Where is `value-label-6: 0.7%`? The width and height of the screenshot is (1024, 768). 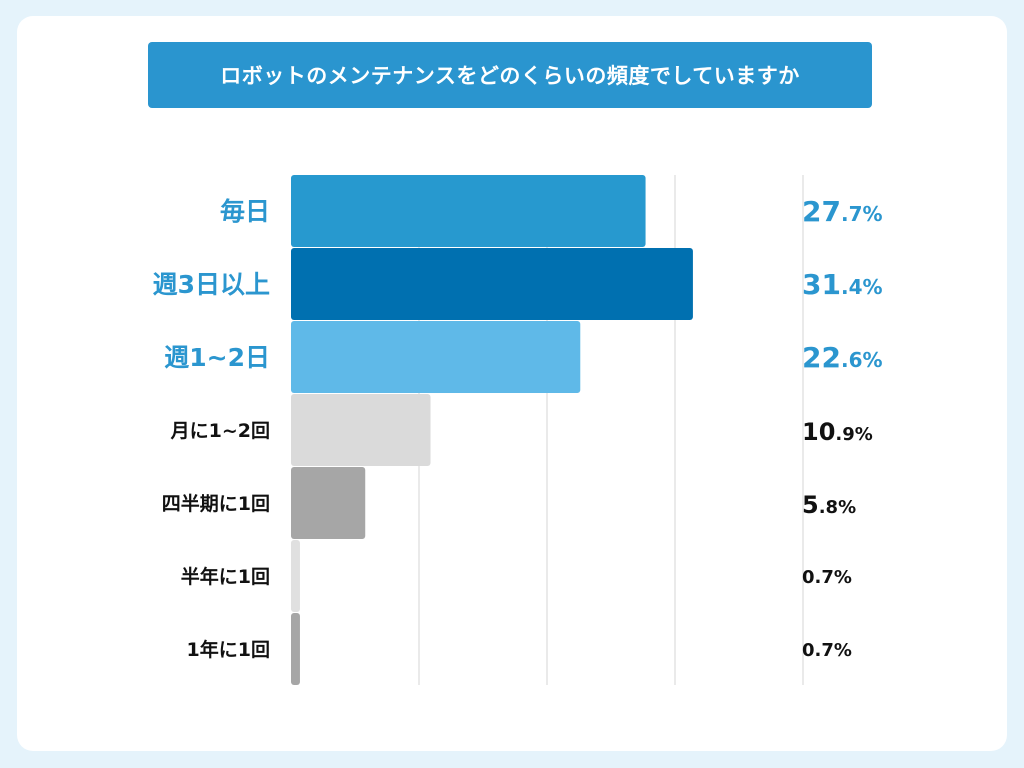
value-label-6: 0.7% is located at coordinates (827, 577).